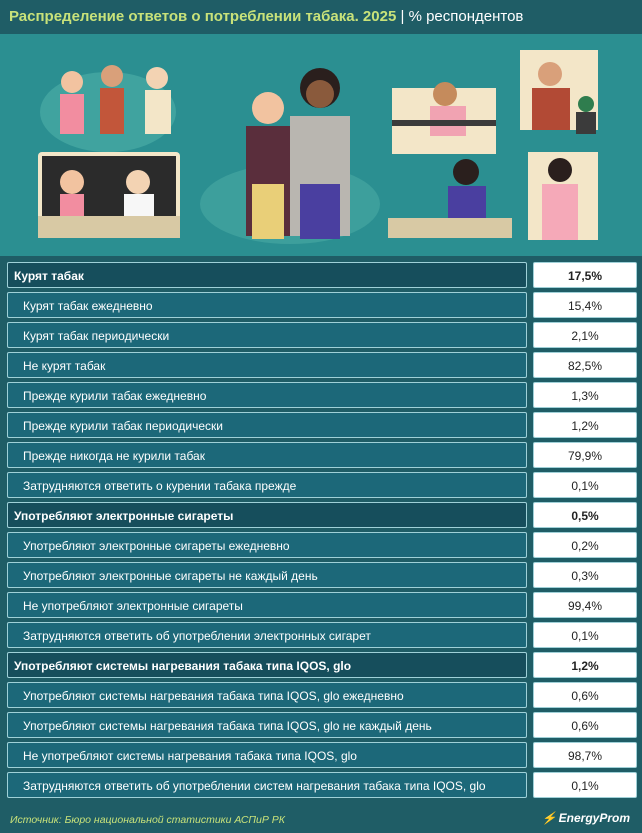 This screenshot has width=642, height=833. What do you see at coordinates (466, 16) in the screenshot?
I see `title-unit: % респондентов` at bounding box center [466, 16].